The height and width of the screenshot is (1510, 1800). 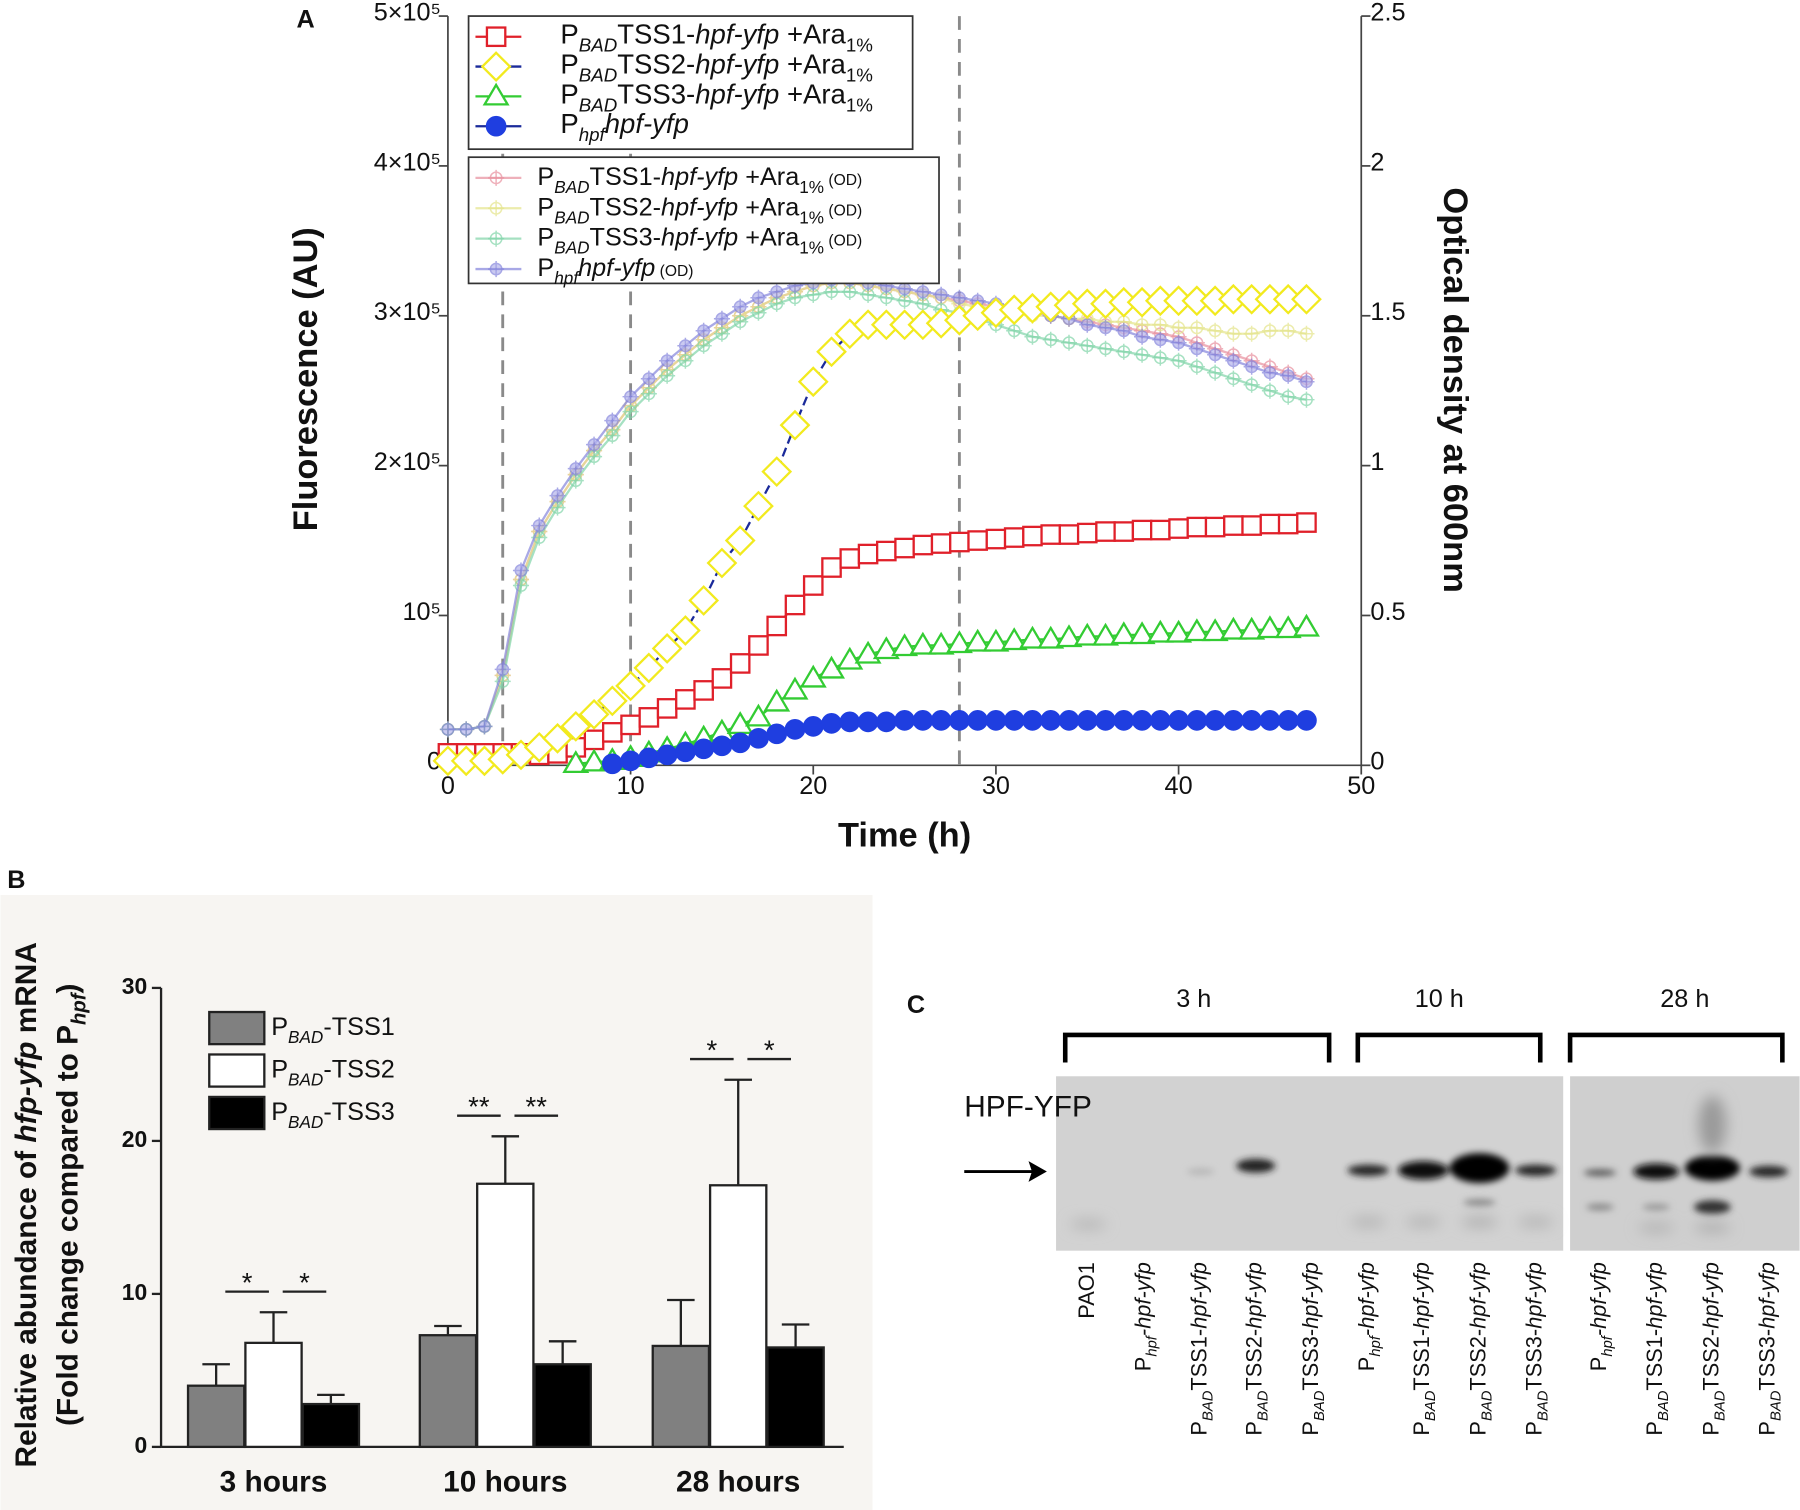 I want to click on legend-label: PBADTSS2-hpf-yfp +Ara1%, so click(x=716, y=67).